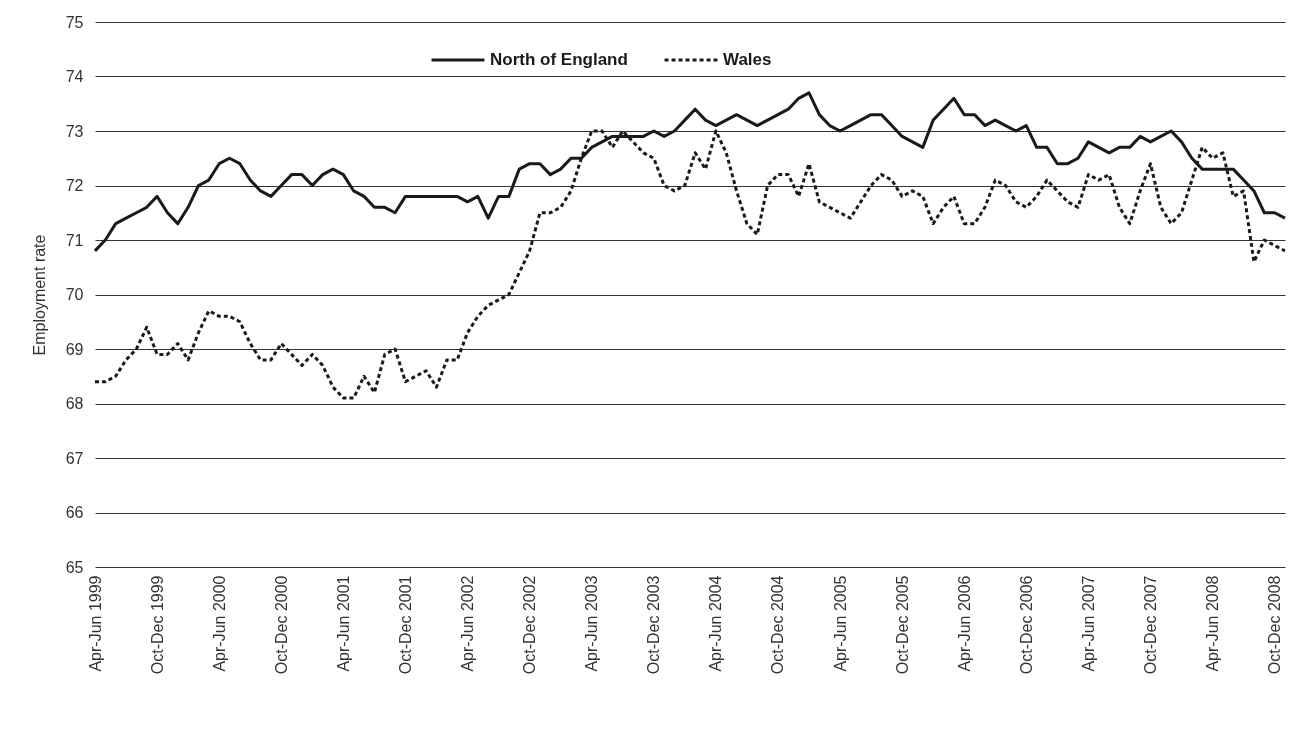 This screenshot has height=735, width=1295. I want to click on y-tick-label: 75, so click(74, 22).